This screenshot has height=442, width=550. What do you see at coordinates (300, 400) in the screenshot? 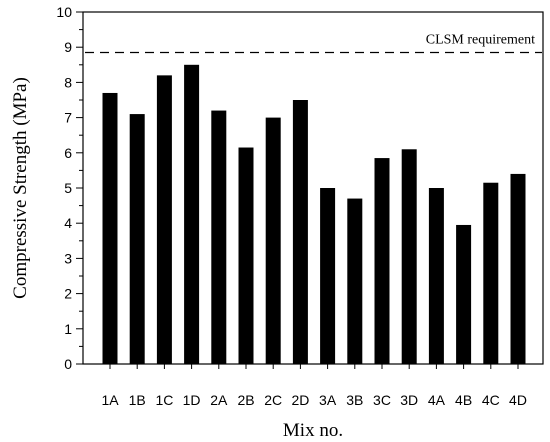
I see `x-tick-label: 2D` at bounding box center [300, 400].